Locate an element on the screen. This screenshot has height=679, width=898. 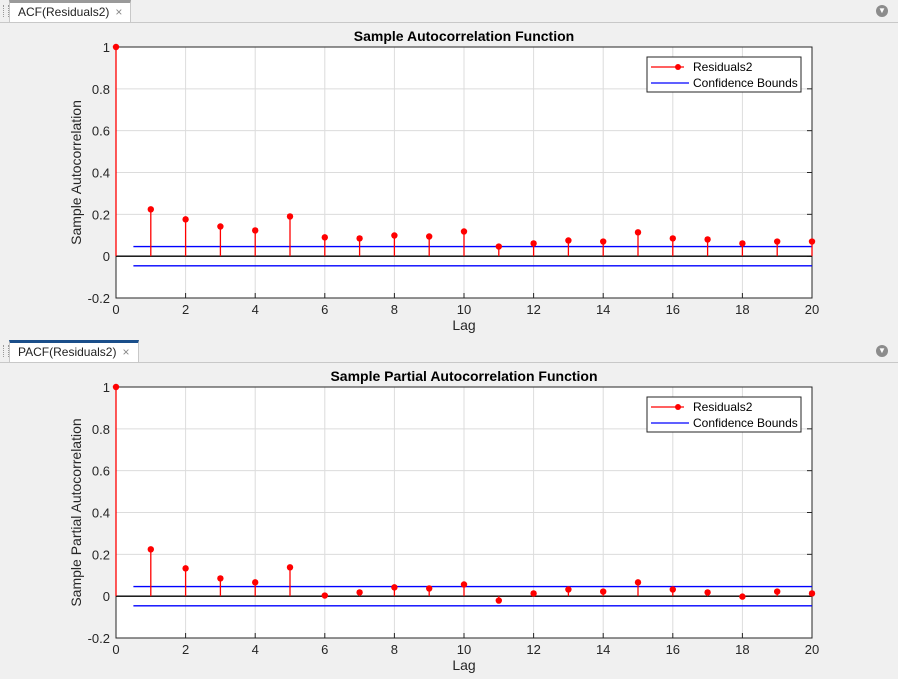
tab-label: ACF(Residuals2) is located at coordinates (64, 12).